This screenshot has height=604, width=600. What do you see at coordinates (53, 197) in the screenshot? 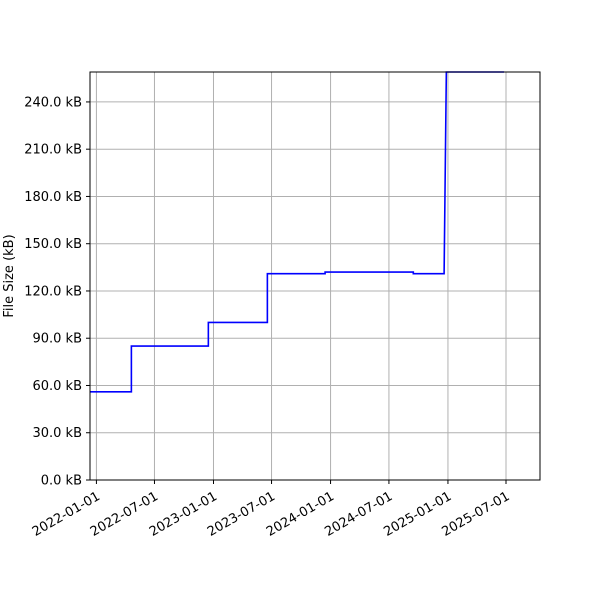
I see `y-tick-label: 180.0 kB` at bounding box center [53, 197].